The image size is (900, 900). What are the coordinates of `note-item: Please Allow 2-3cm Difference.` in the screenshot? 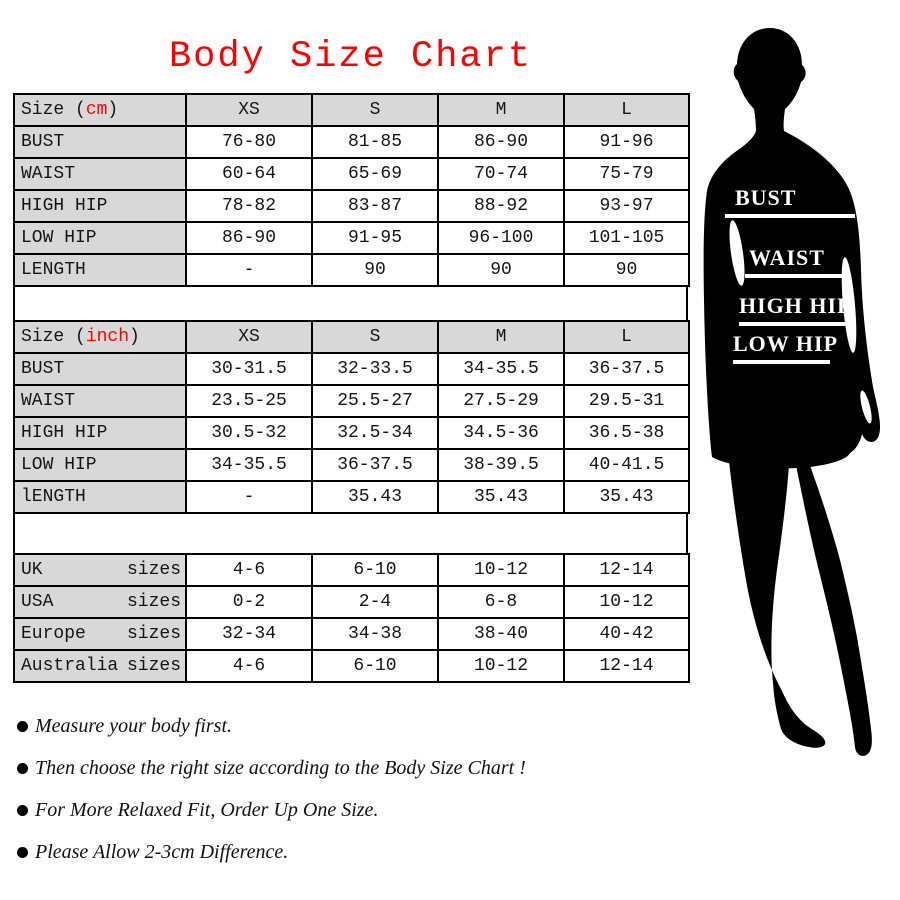 It's located at (271, 852).